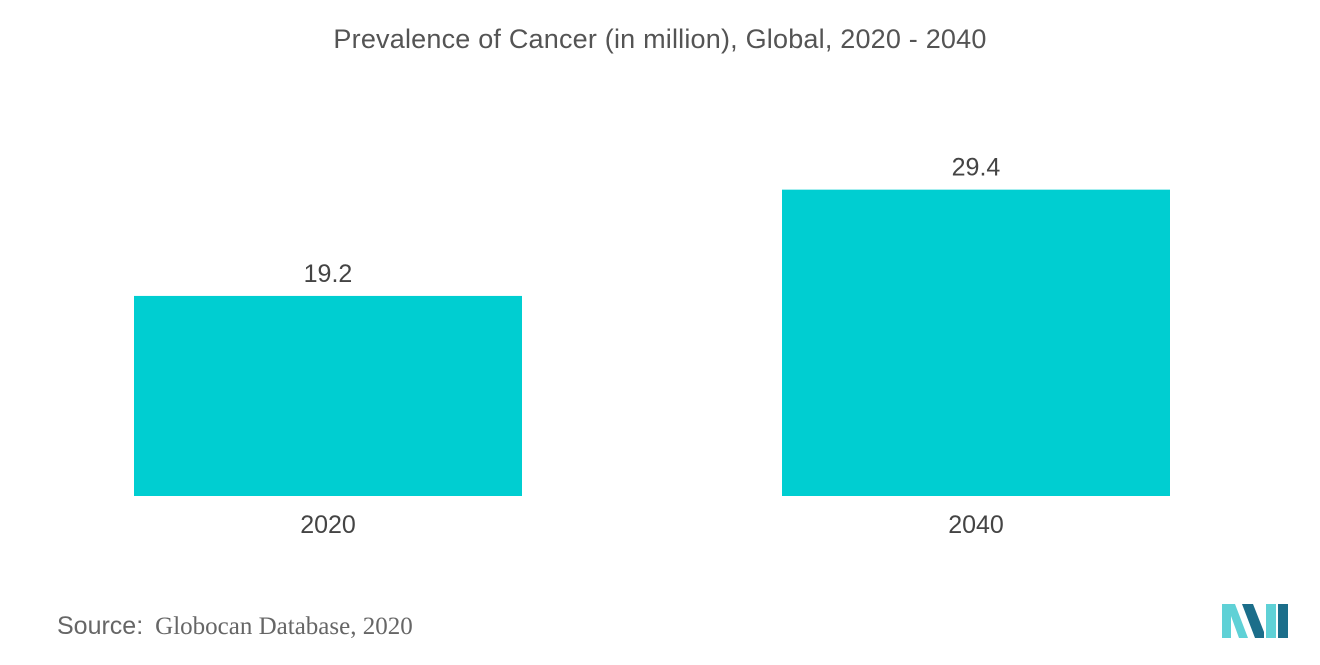 The width and height of the screenshot is (1320, 665). I want to click on source-line: Source: Globocan Database, 2020, so click(235, 626).